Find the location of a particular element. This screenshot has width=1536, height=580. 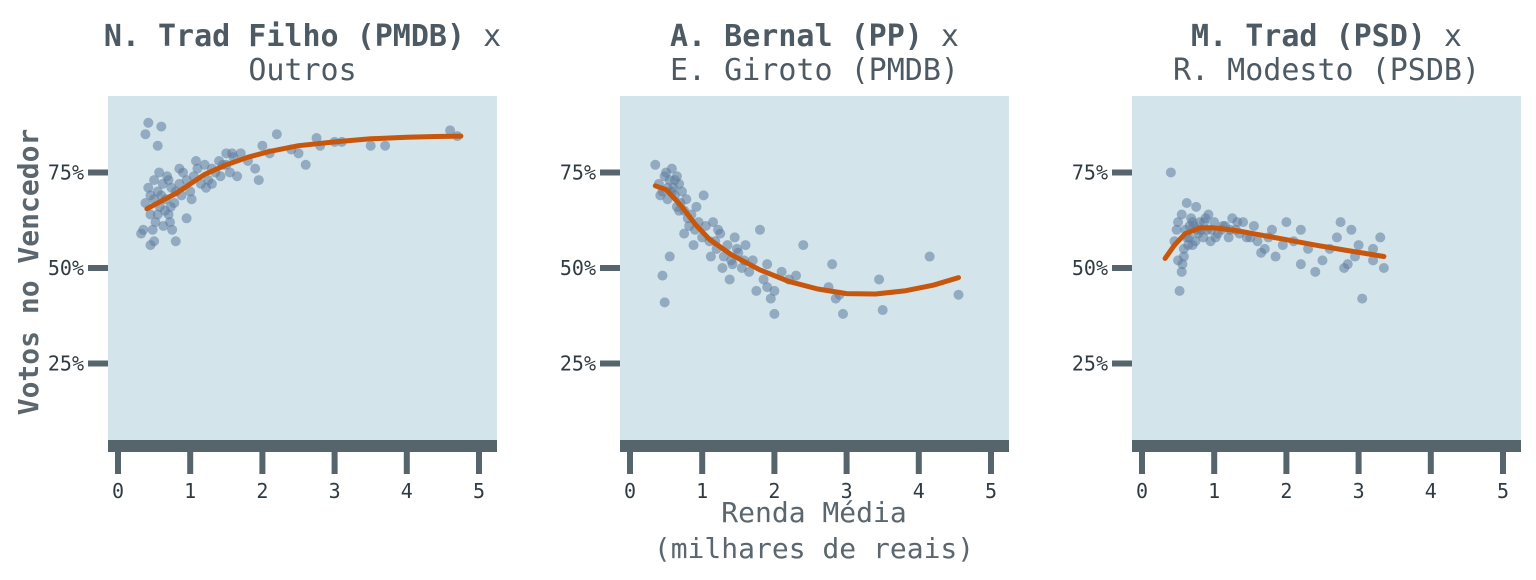

panel-title: A. Bernal (PP) x is located at coordinates (814, 36).